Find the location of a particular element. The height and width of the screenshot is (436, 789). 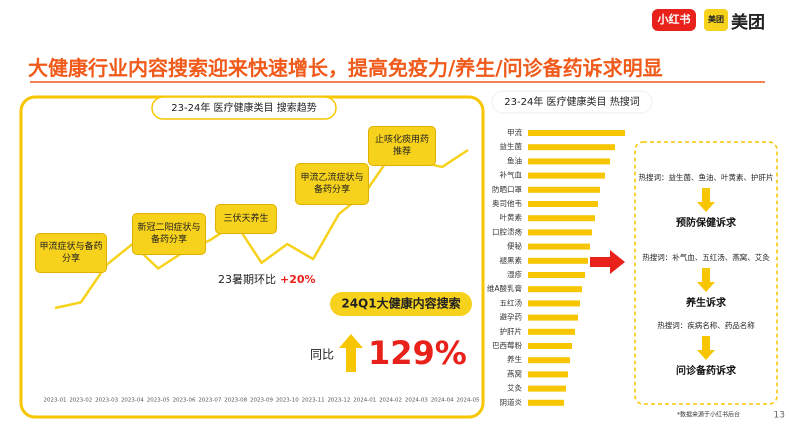

logo-xhs: 小红书 is located at coordinates (674, 20).